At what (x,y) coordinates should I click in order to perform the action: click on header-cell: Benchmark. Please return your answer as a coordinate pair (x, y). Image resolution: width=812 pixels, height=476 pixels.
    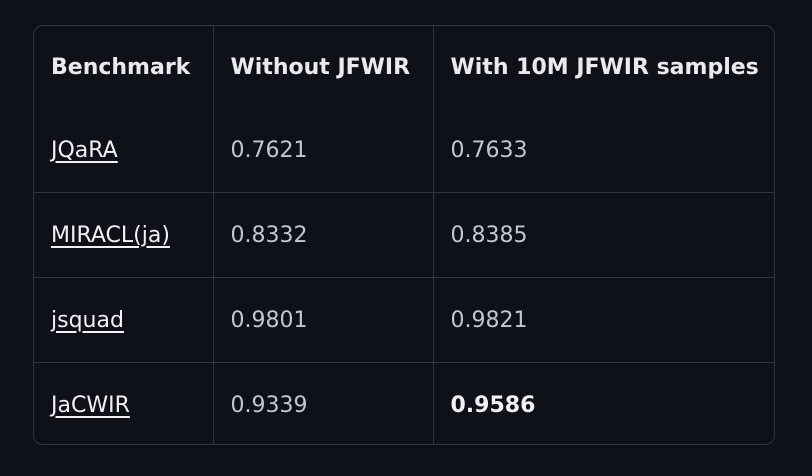
    Looking at the image, I should click on (124, 67).